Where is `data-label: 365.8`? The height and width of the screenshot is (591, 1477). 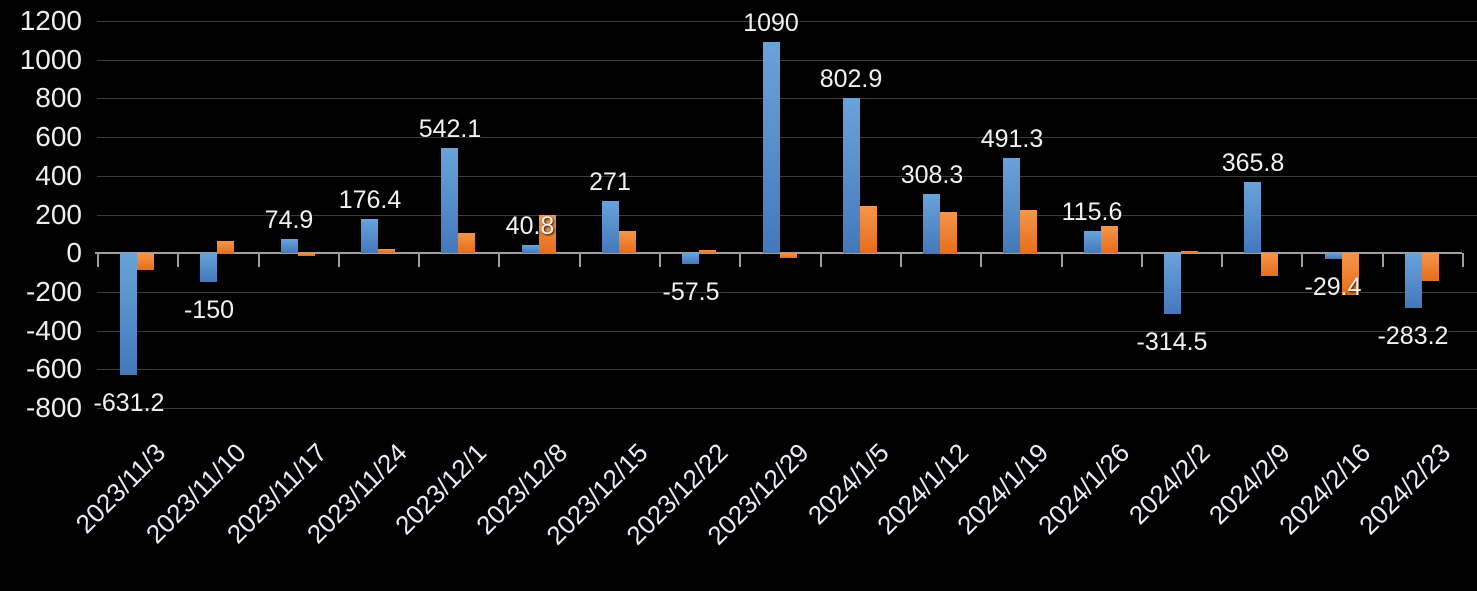
data-label: 365.8 is located at coordinates (1253, 163).